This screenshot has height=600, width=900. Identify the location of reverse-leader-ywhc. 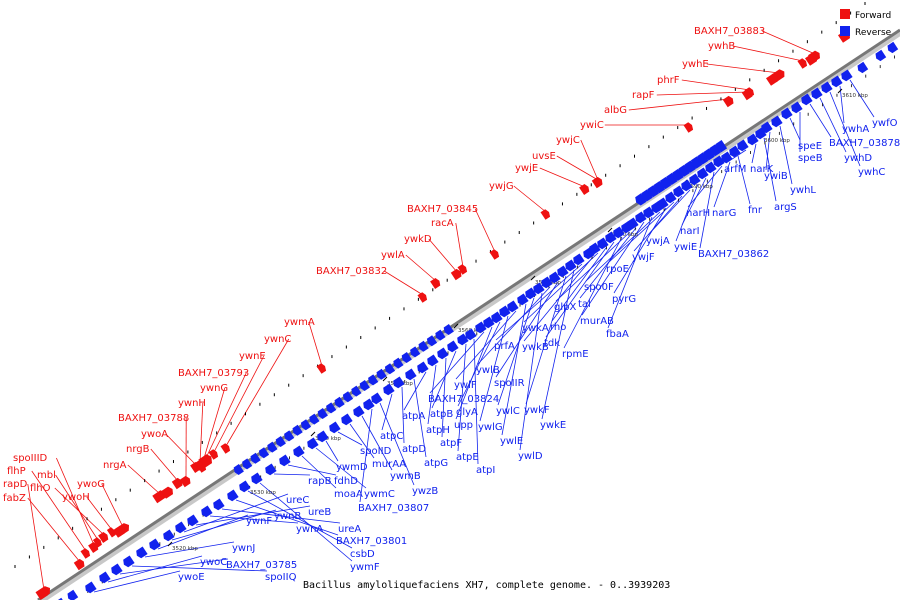
(845, 129).